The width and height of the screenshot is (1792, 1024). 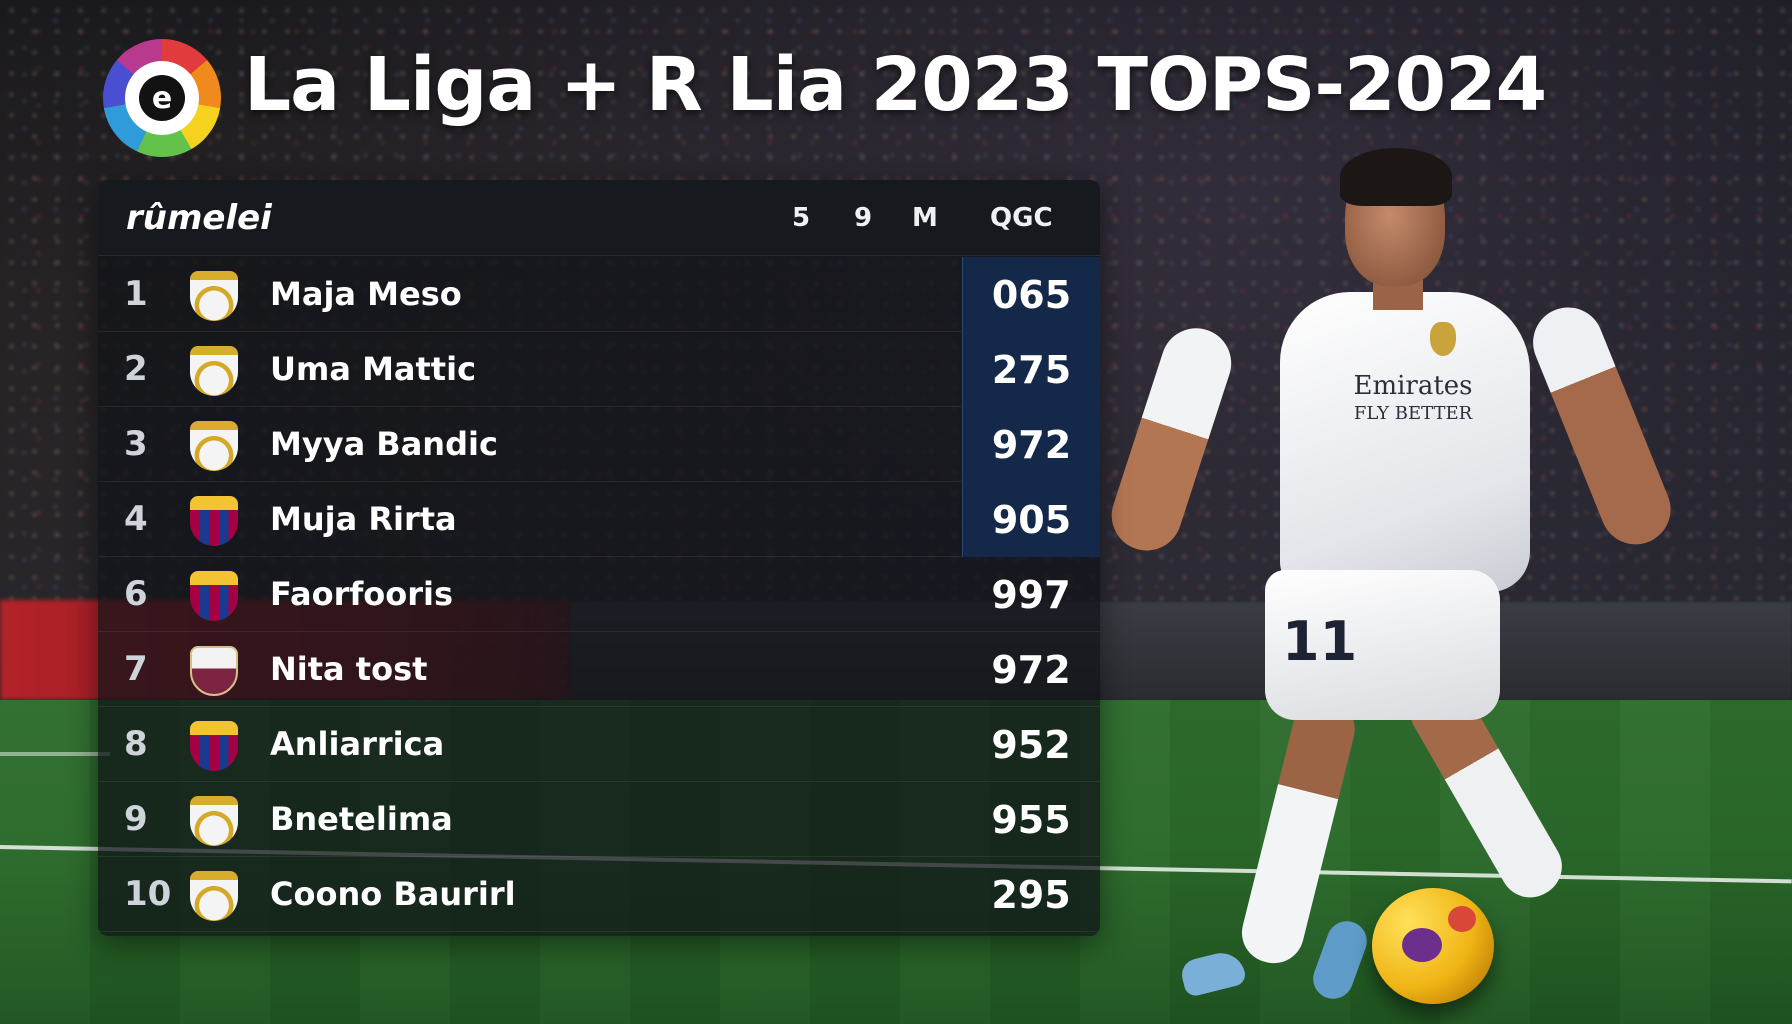 What do you see at coordinates (136, 294) in the screenshot?
I see `rank-number: 1` at bounding box center [136, 294].